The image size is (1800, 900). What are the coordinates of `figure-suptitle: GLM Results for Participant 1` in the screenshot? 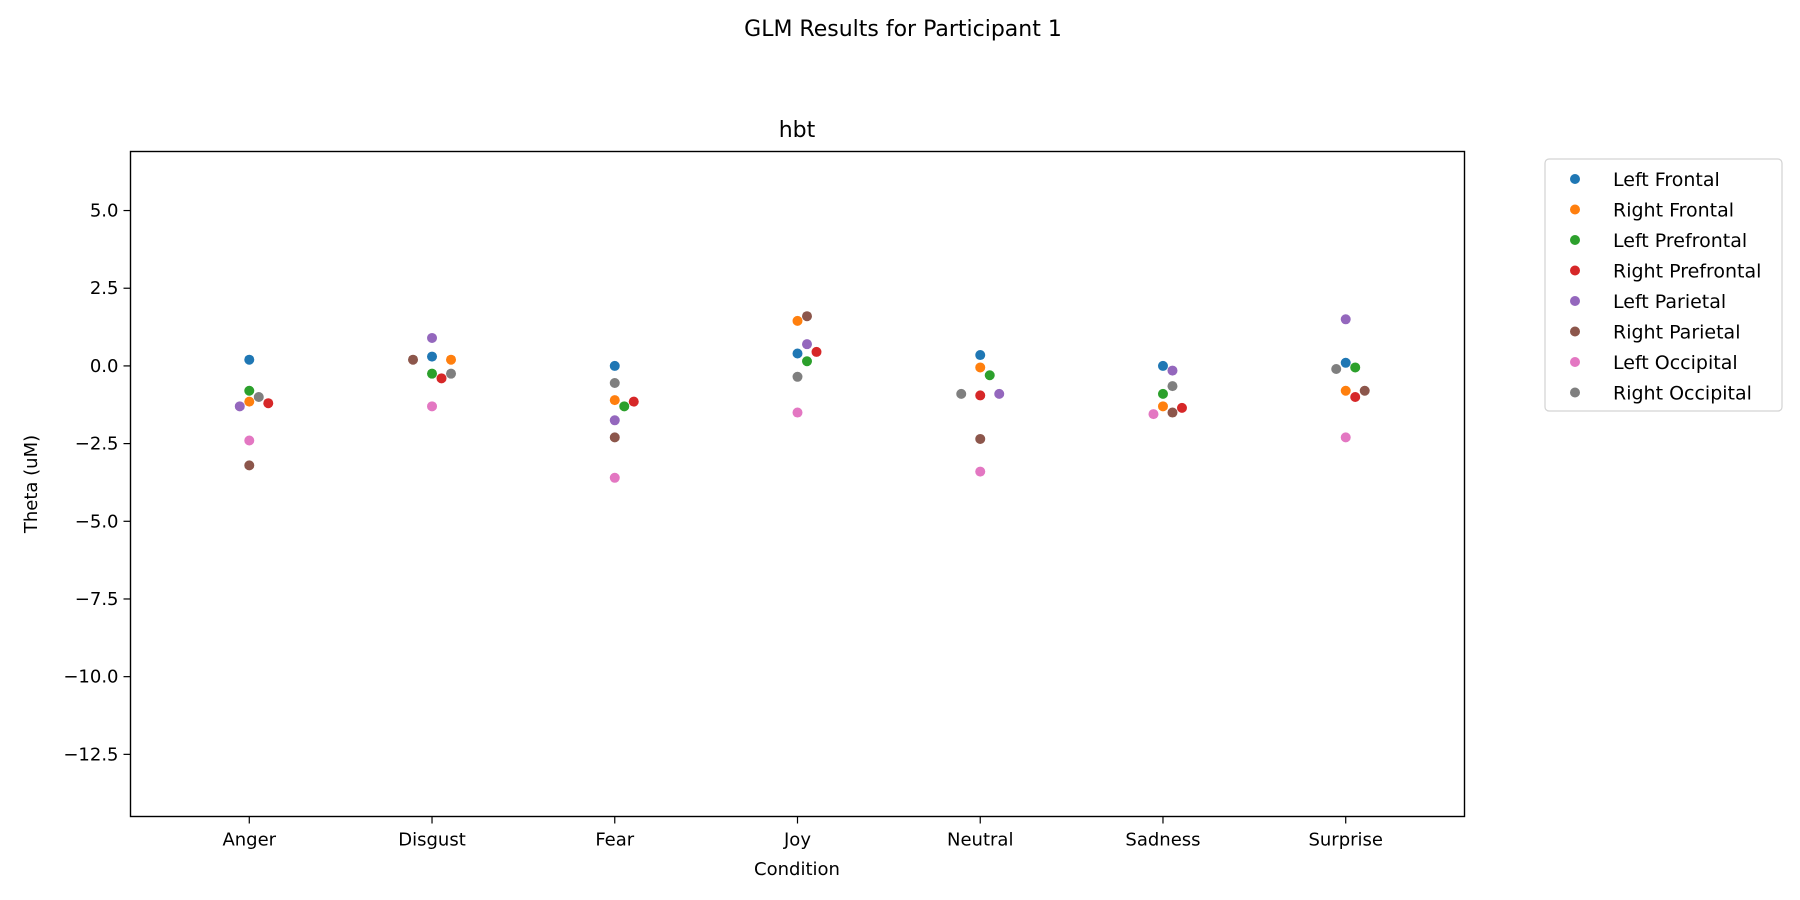 It's located at (903, 29).